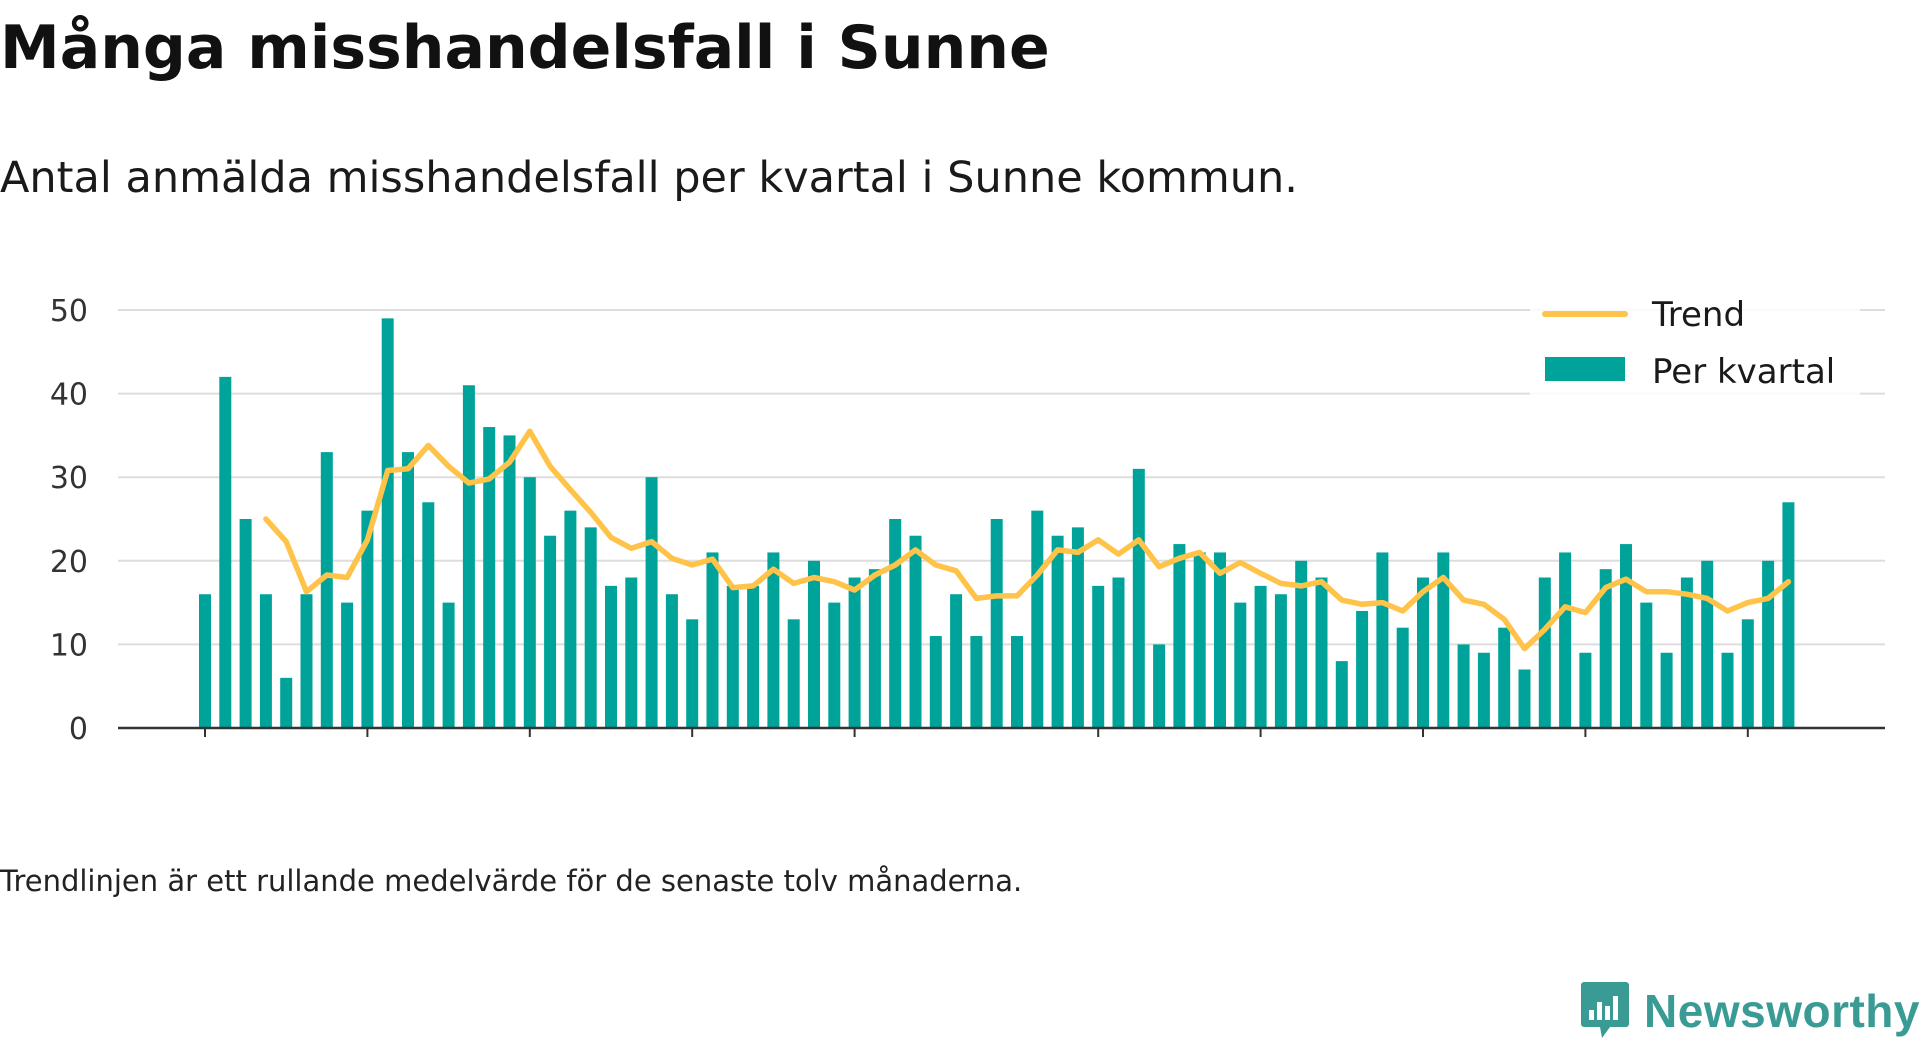 Image resolution: width=1920 pixels, height=1040 pixels. I want to click on y-tick-label: 50, so click(69, 311).